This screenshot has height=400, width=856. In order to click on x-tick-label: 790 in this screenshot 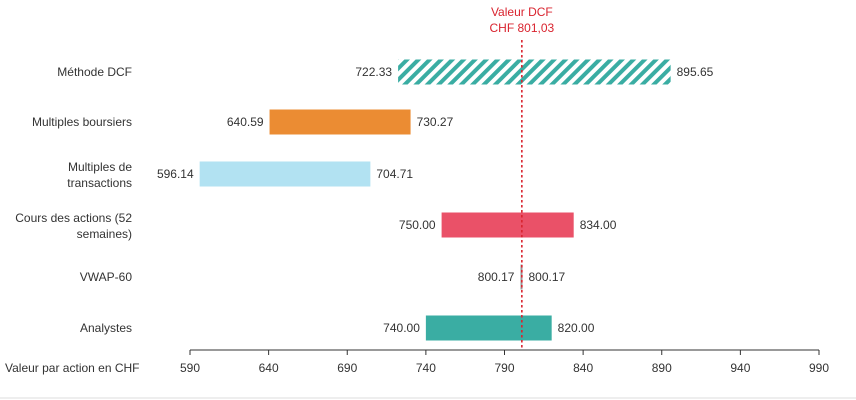, I will do `click(504, 368)`.